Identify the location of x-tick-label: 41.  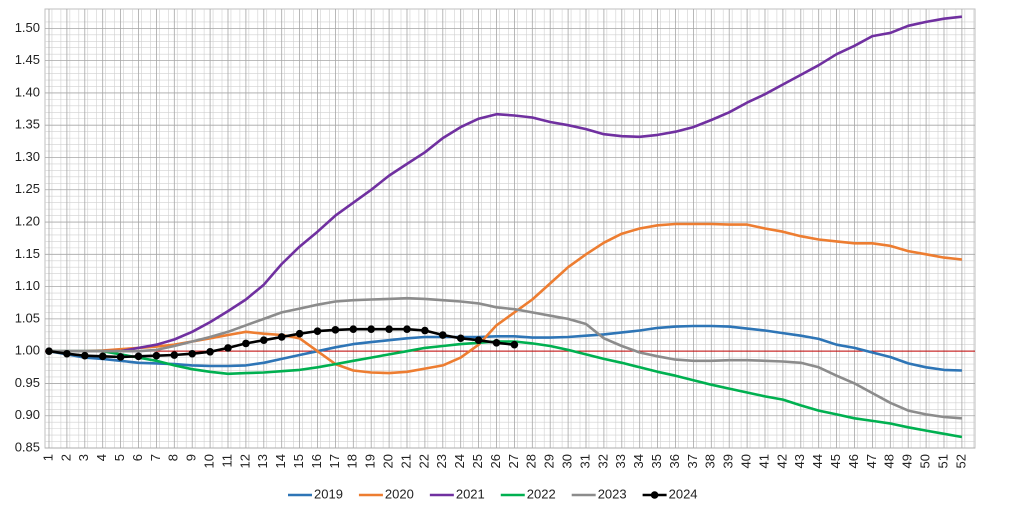
(763, 461).